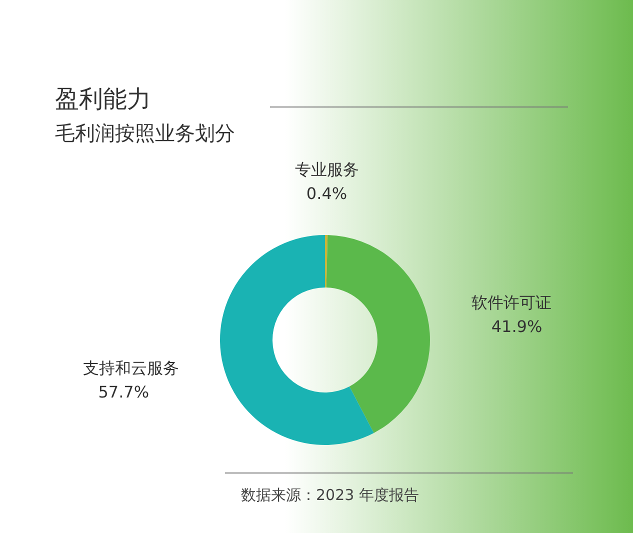 This screenshot has width=633, height=533. I want to click on source-note: 数据来源：2023 年度报告, so click(330, 495).